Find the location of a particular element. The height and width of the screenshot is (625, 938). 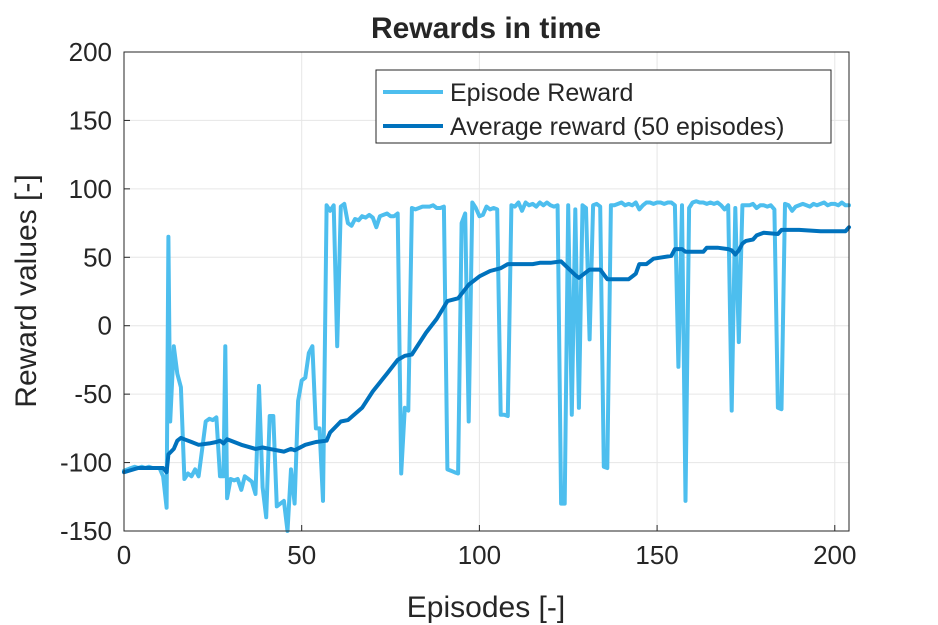

y-tick-label: 100 is located at coordinates (90, 189).